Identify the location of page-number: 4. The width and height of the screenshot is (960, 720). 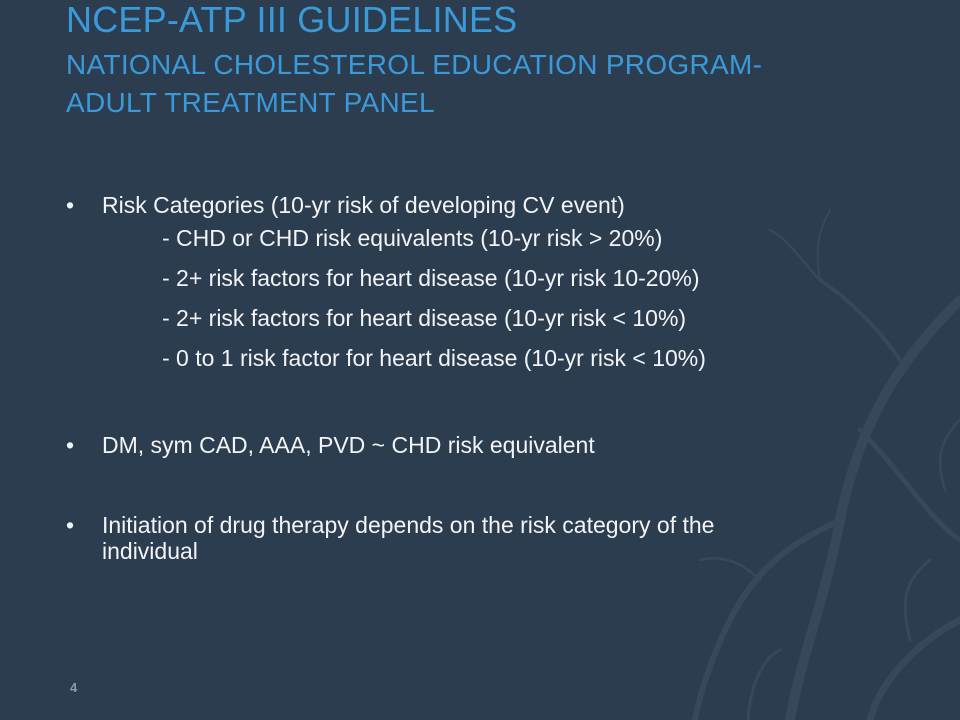
(74, 687).